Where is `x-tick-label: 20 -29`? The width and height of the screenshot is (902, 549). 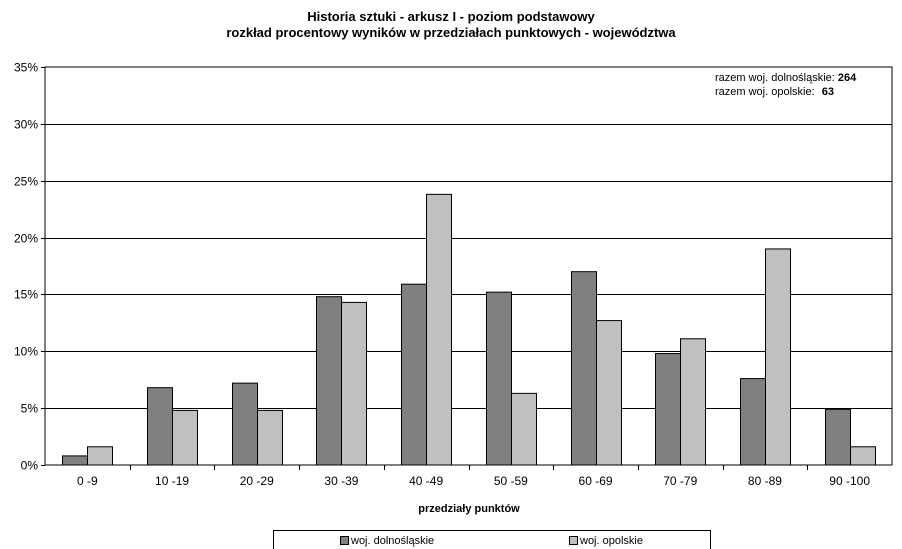
x-tick-label: 20 -29 is located at coordinates (257, 481).